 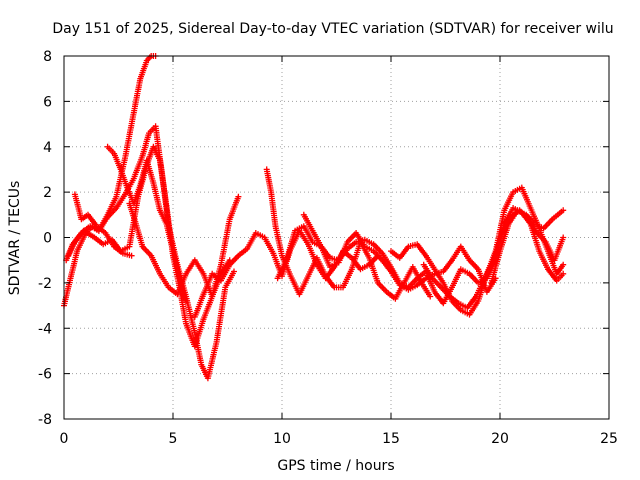 I want to click on y-tick-label: 0, so click(x=47, y=239).